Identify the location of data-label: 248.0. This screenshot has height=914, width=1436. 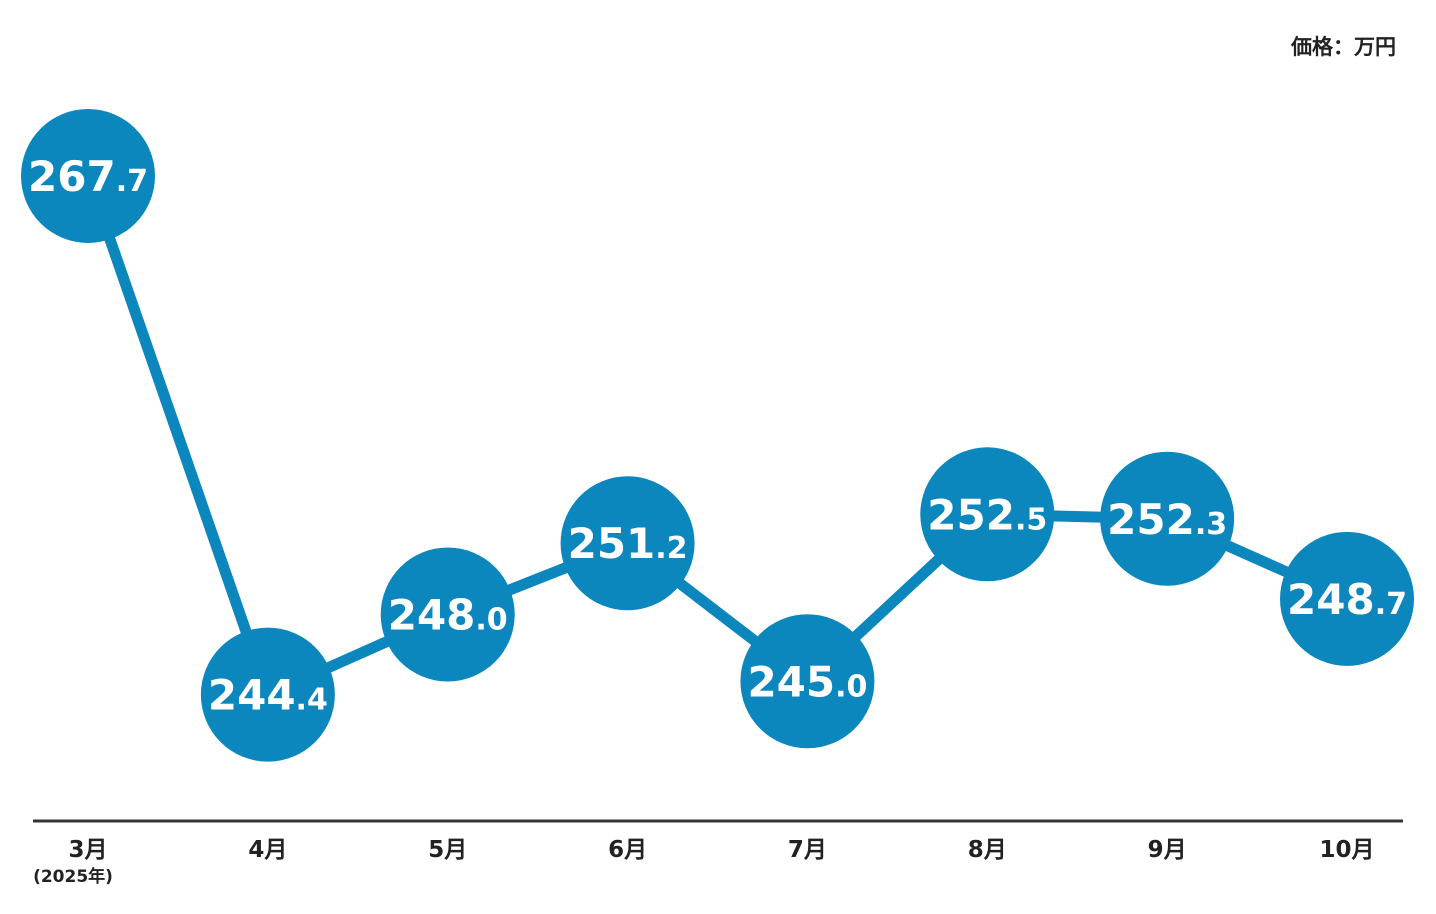
(448, 614).